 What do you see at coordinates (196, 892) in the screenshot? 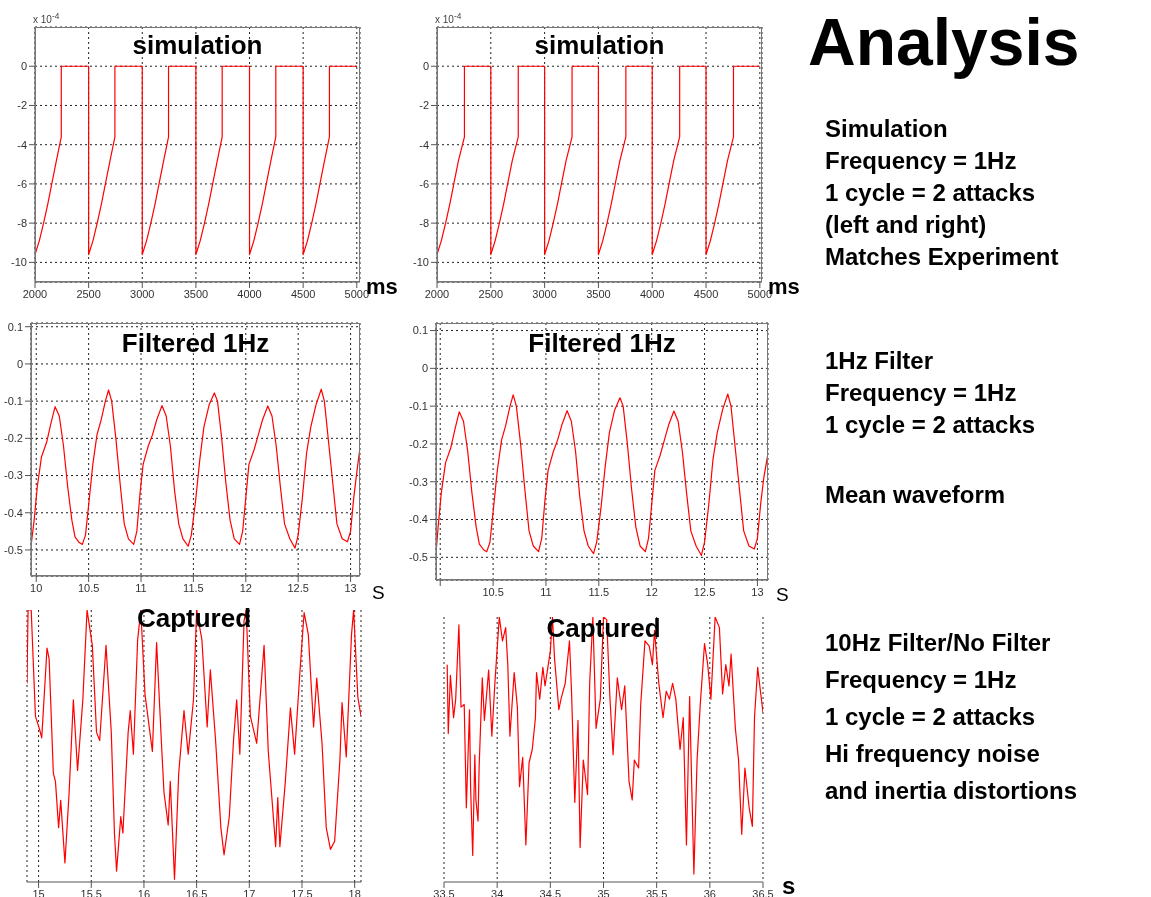
I see `x-tick-label: 16.5` at bounding box center [196, 892].